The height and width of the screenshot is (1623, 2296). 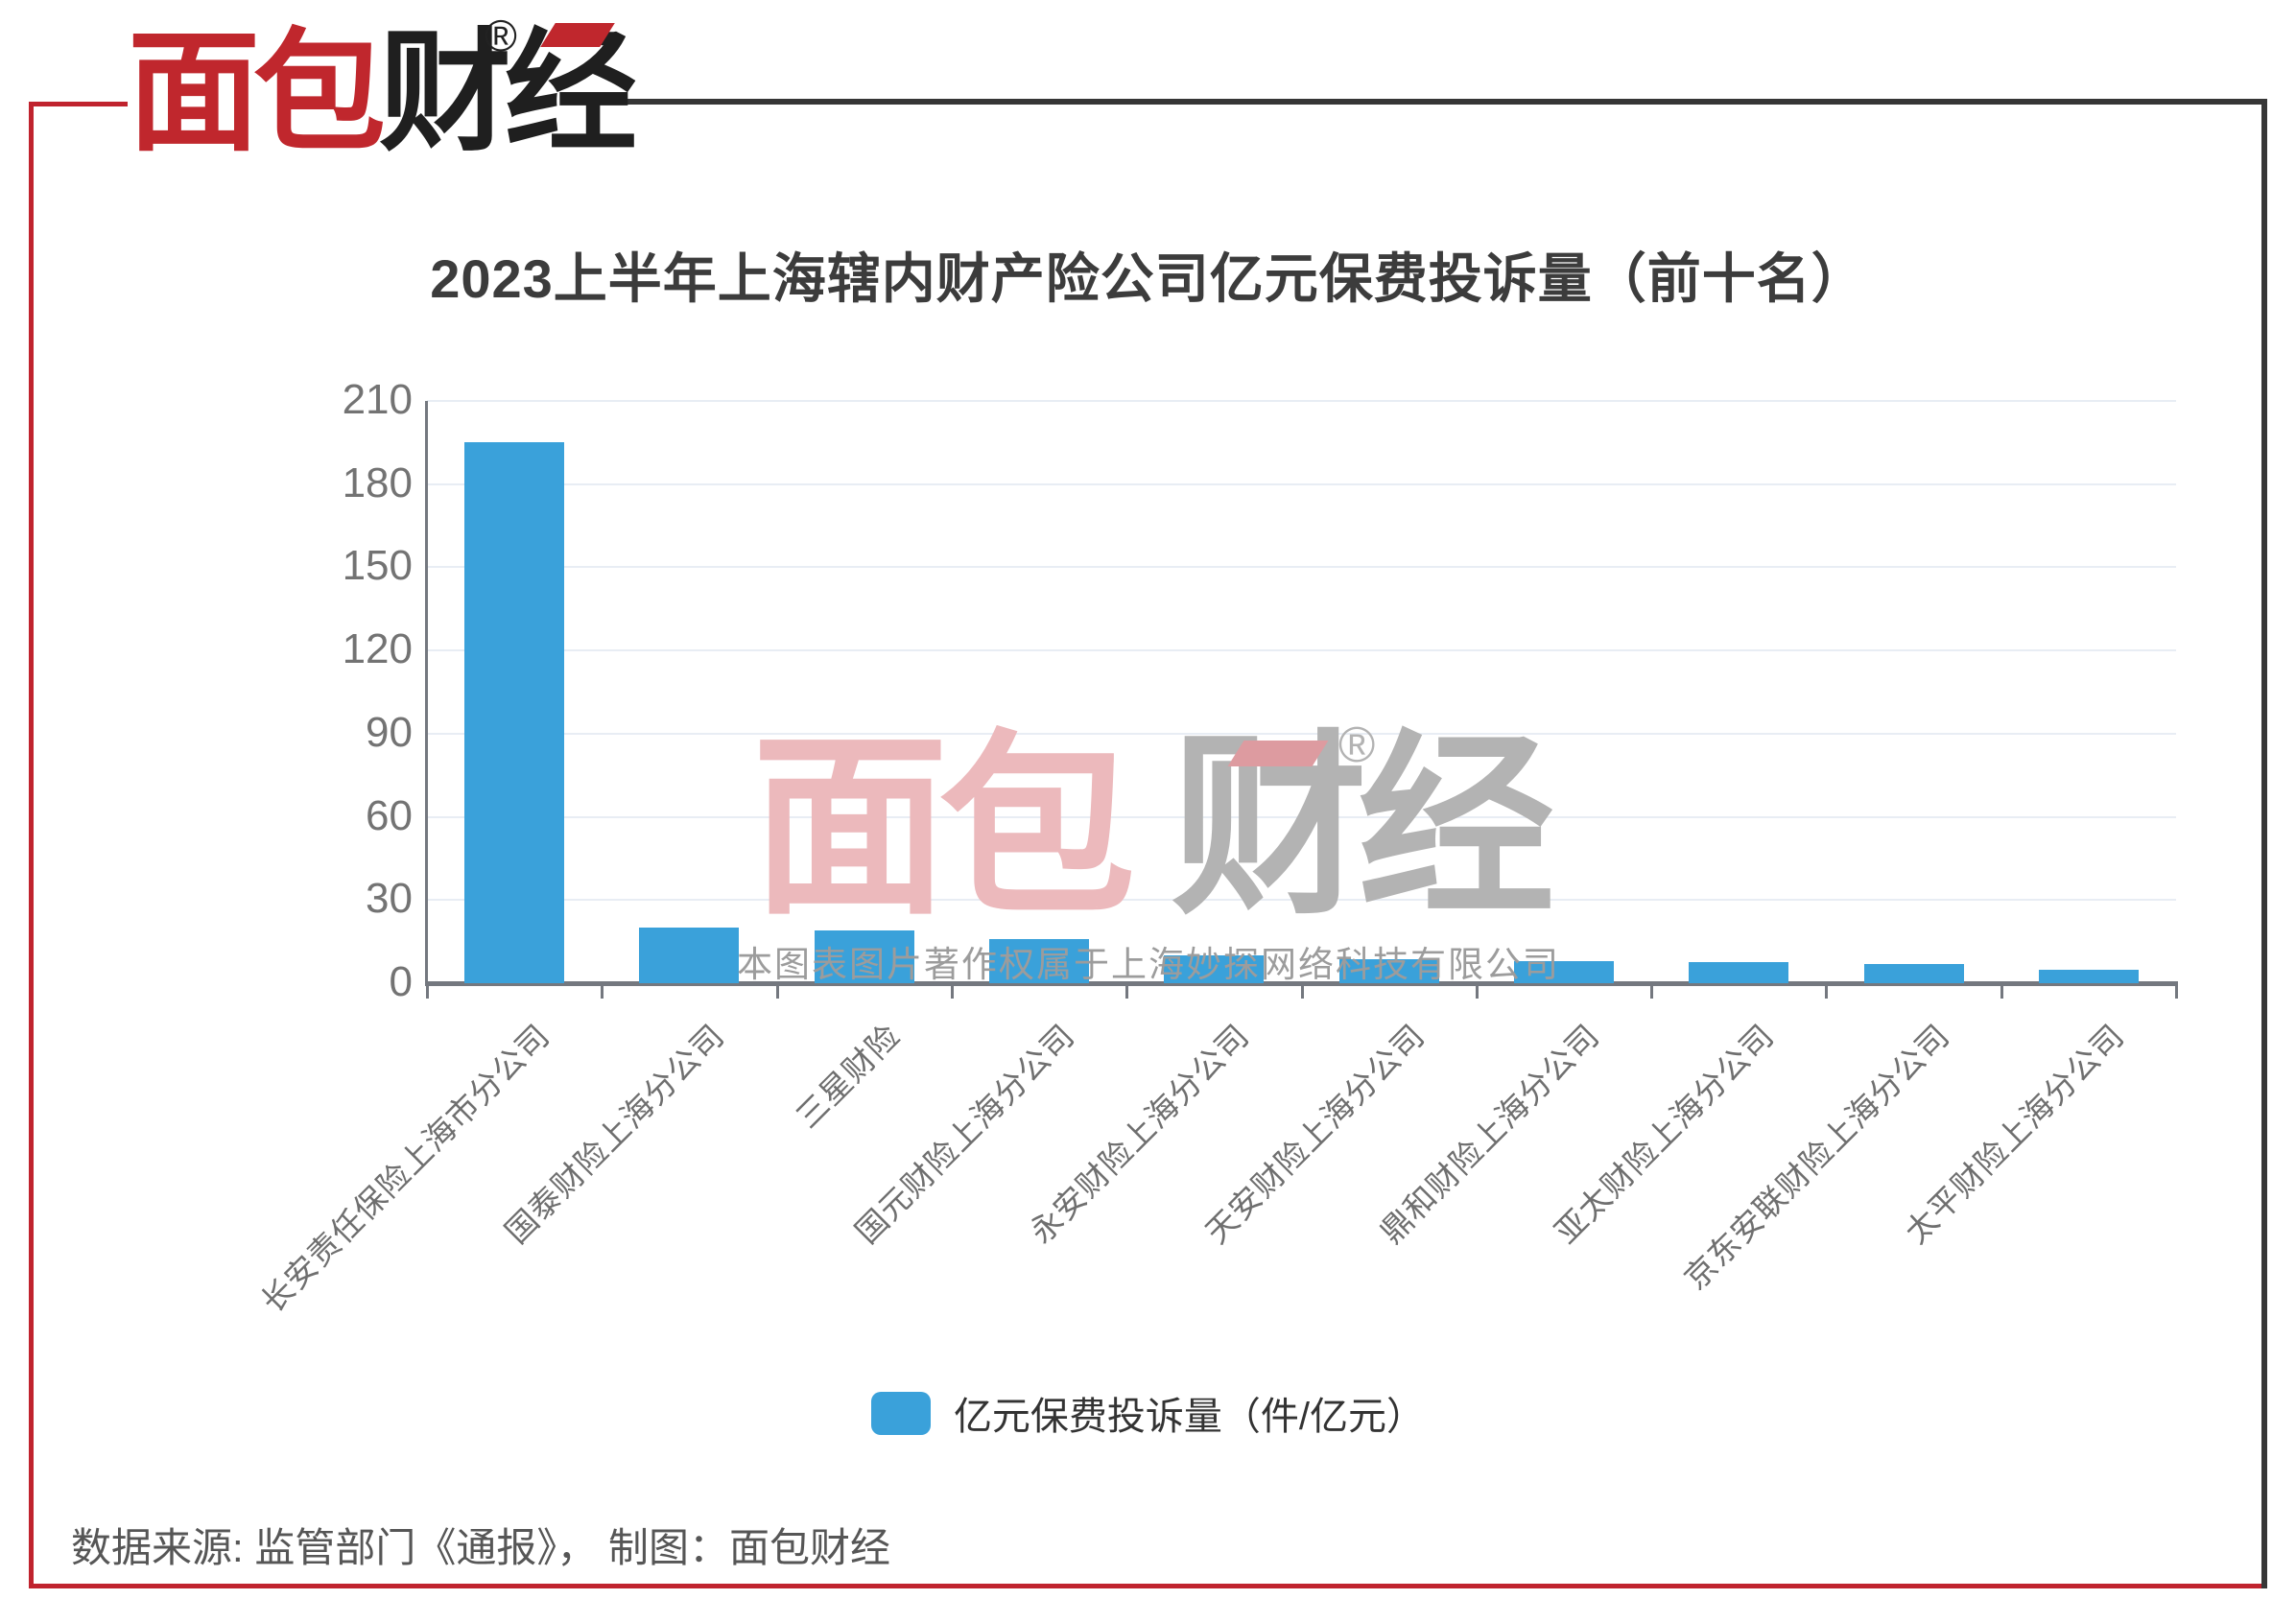 I want to click on y-axis-label-60: 60, so click(x=389, y=815).